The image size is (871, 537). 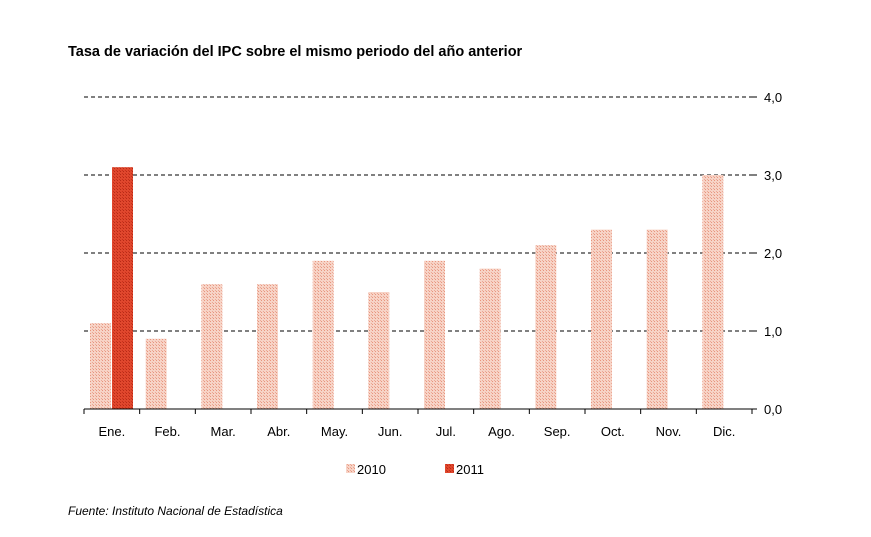 What do you see at coordinates (446, 431) in the screenshot?
I see `x-tick-label: Jul.` at bounding box center [446, 431].